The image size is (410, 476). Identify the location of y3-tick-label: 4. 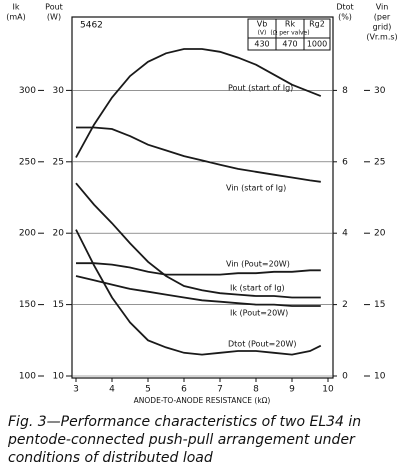
(345, 234).